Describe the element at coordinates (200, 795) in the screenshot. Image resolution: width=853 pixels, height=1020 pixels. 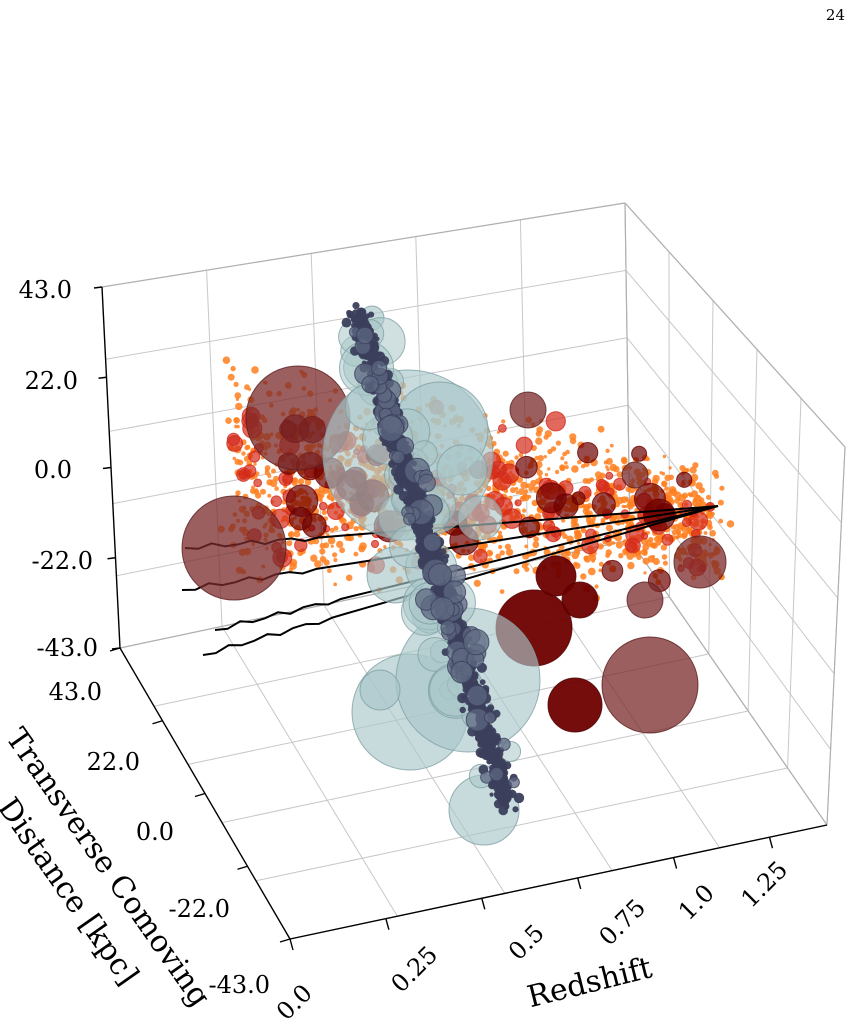
I see `y-tick` at that location.